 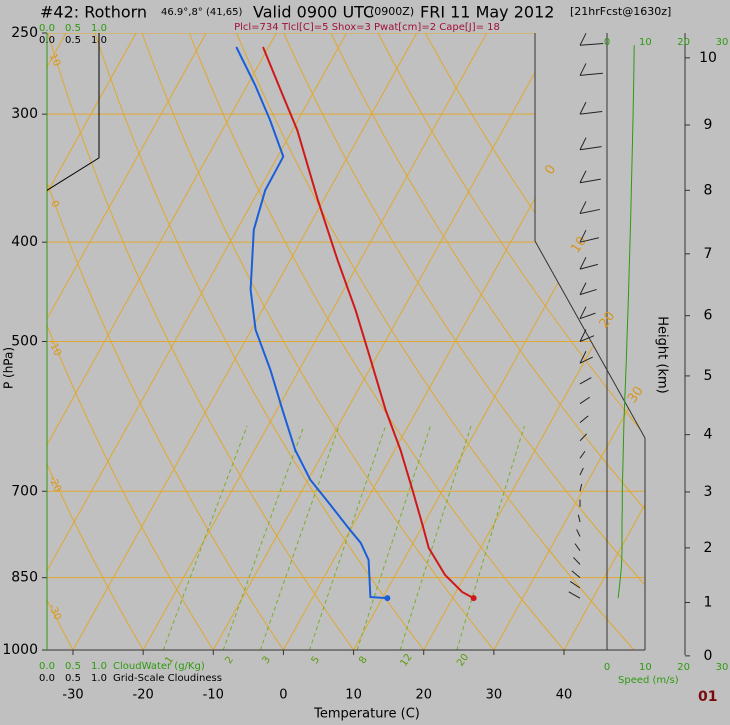 I want to click on x-tick-label: -10, so click(x=213, y=695).